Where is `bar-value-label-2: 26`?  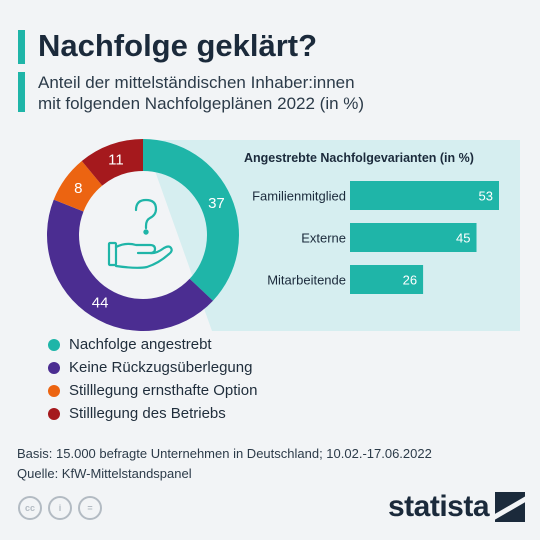
bar-value-label-2: 26 is located at coordinates (410, 280).